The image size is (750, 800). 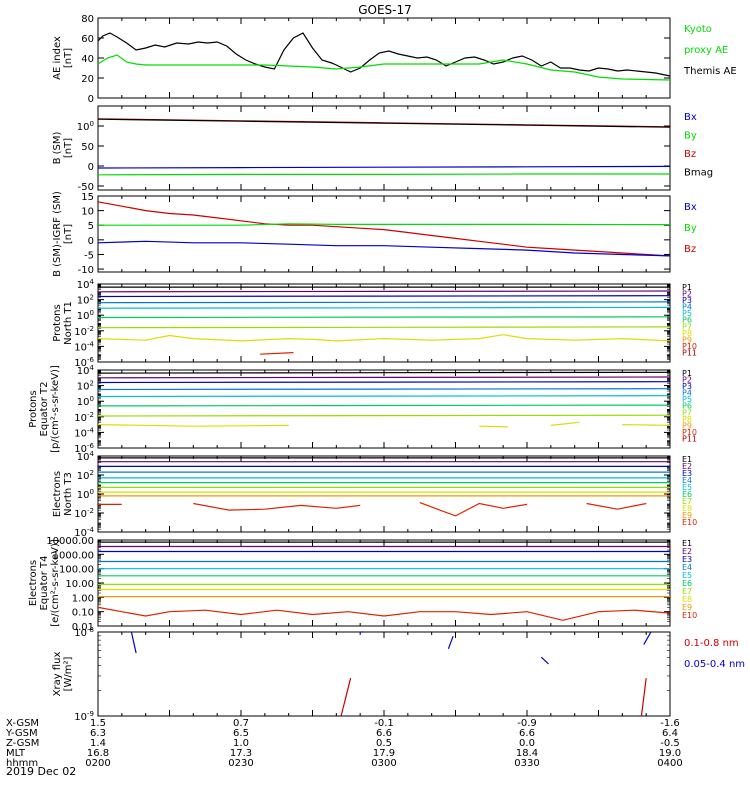 I want to click on legend-item: E6, so click(x=687, y=494).